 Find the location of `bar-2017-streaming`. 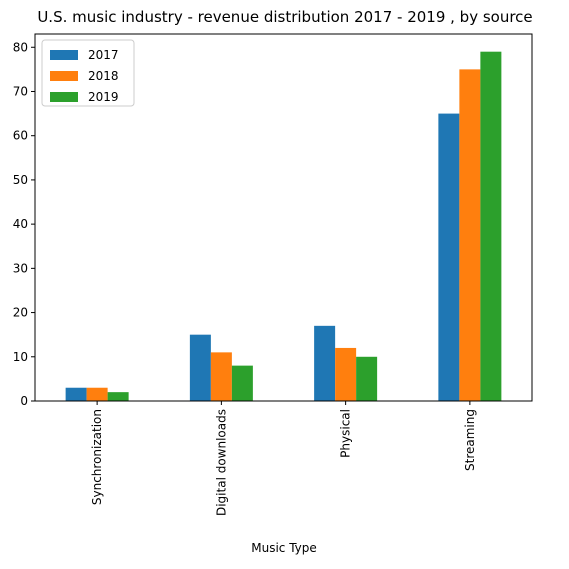

bar-2017-streaming is located at coordinates (449, 257).